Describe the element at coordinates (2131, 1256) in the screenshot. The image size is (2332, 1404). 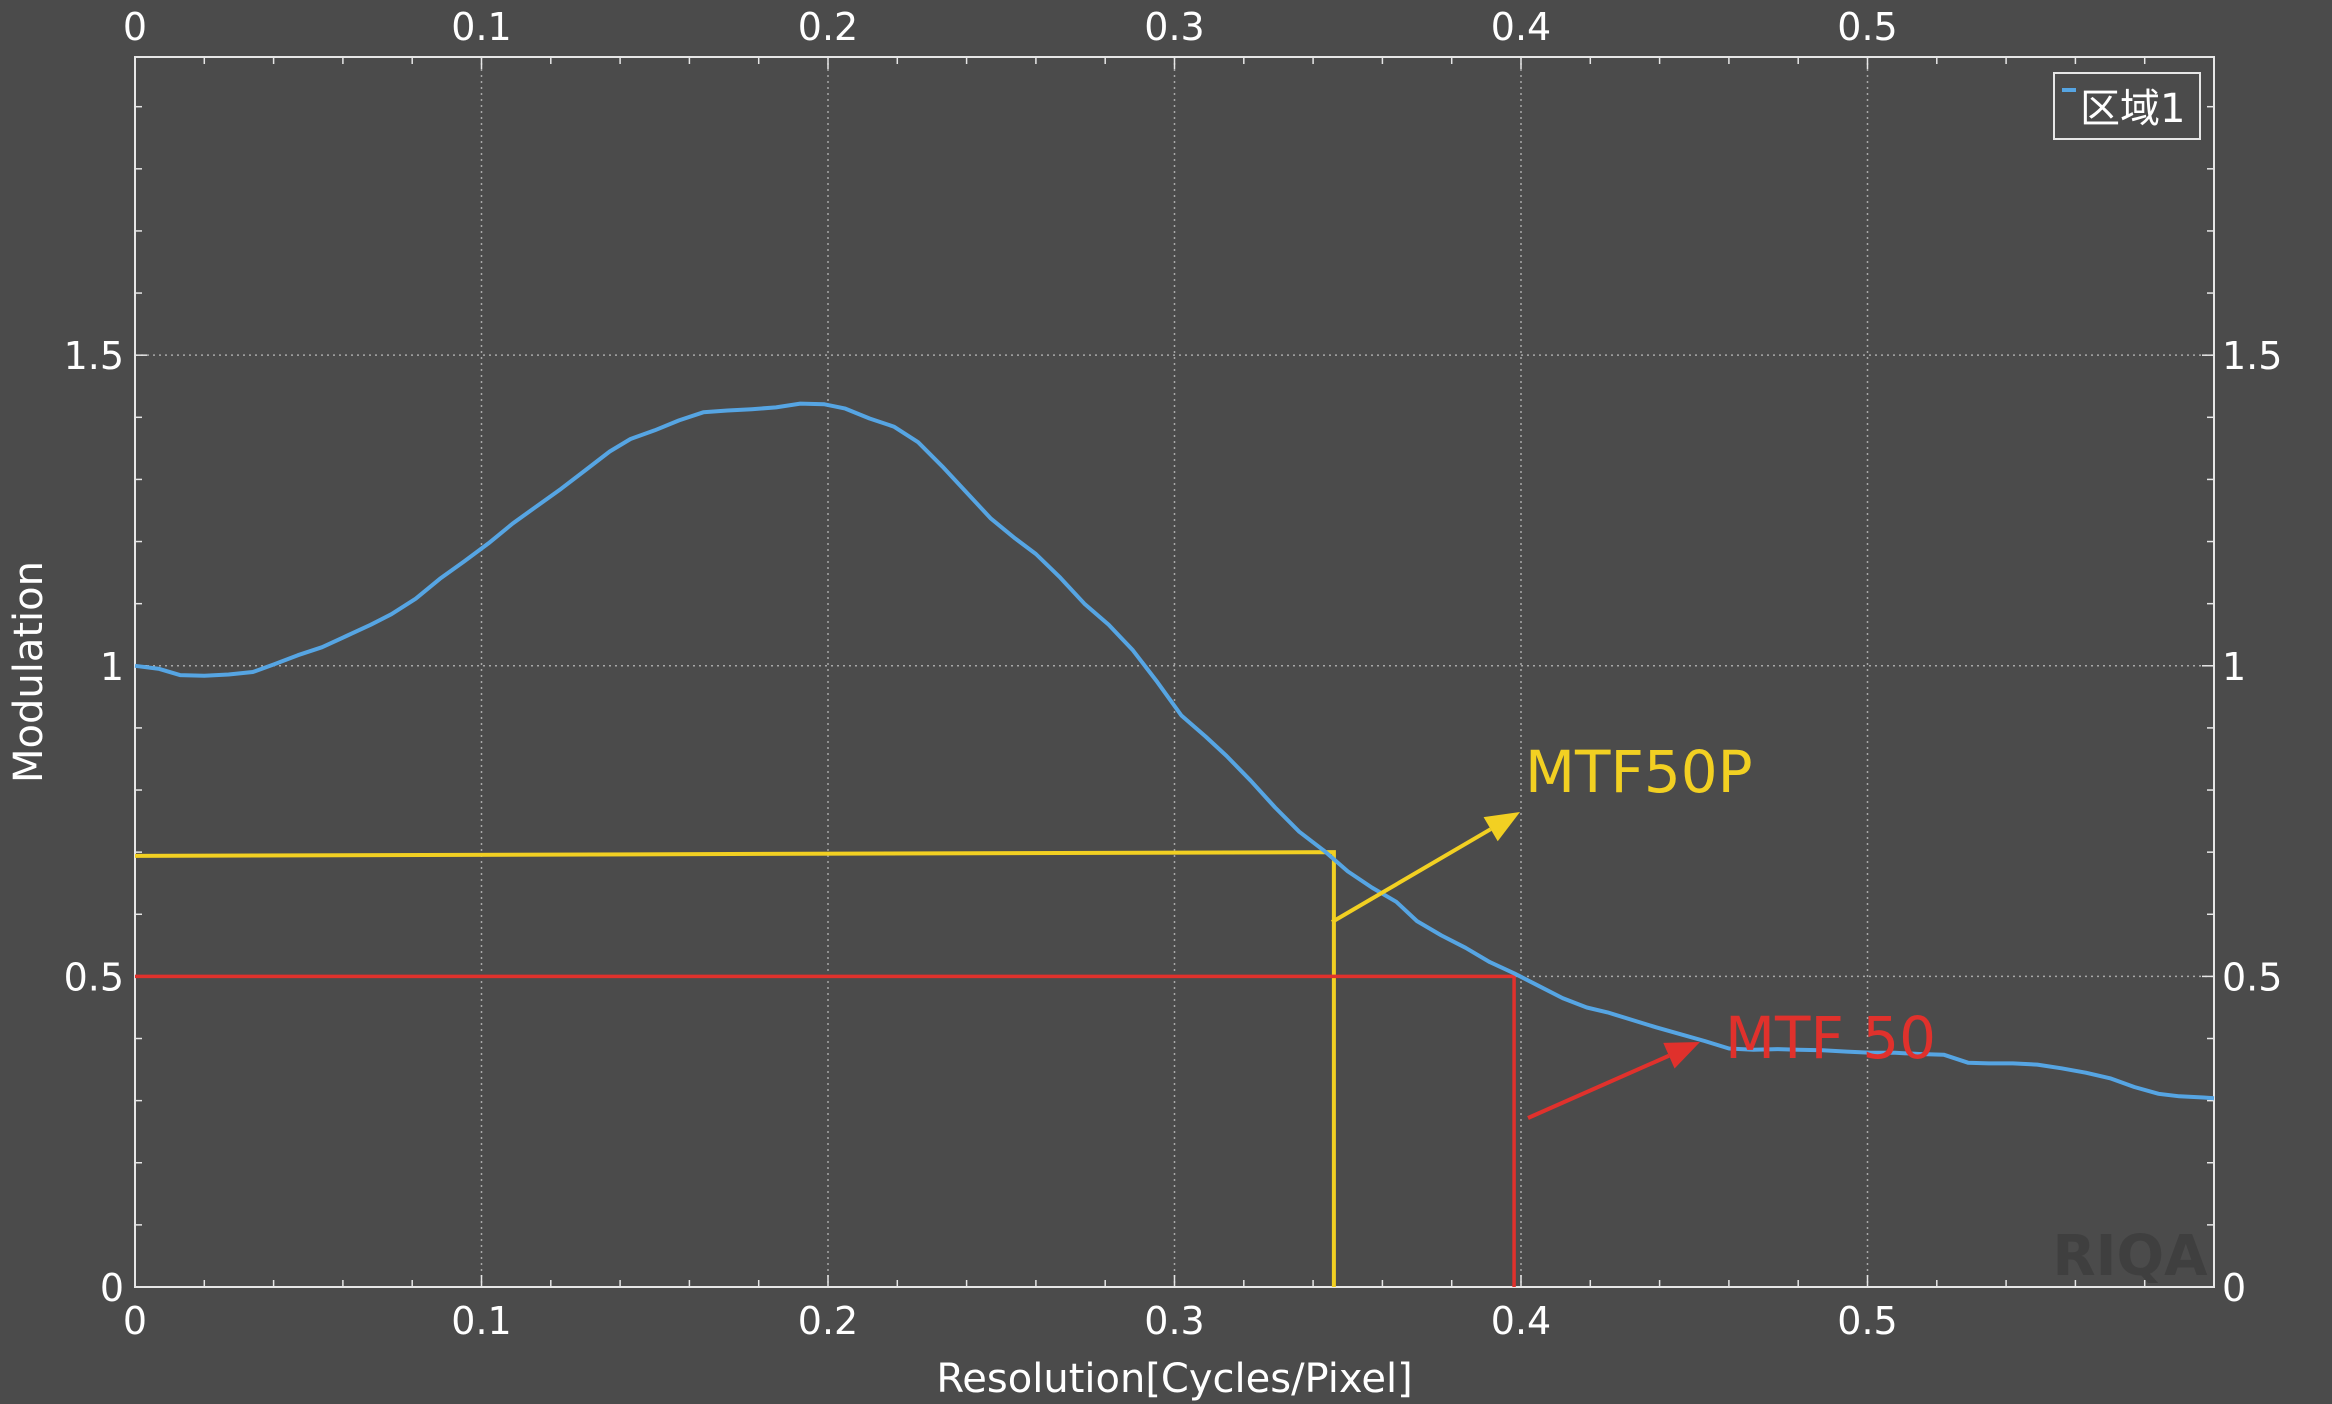
I see `riqa-watermark-logo: RIQA` at that location.